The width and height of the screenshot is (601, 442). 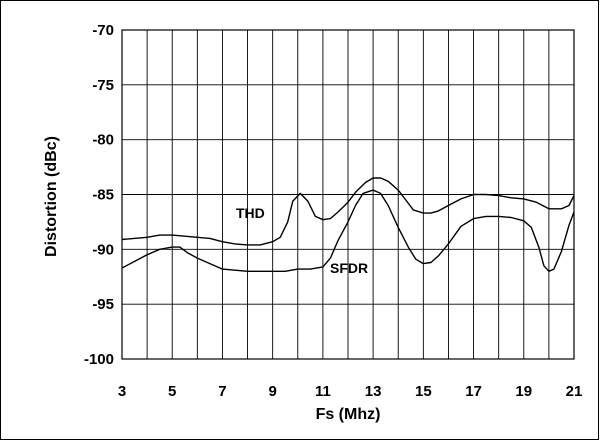 I want to click on series-line-sfdr, so click(x=348, y=230).